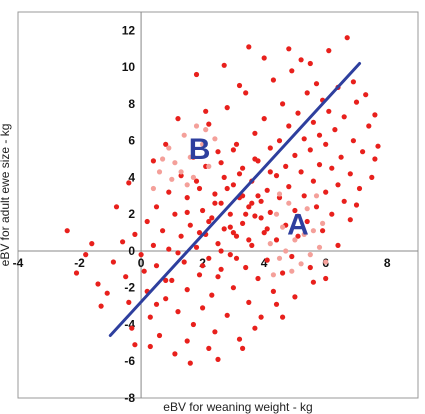 Image resolution: width=425 pixels, height=414 pixels. Describe the element at coordinates (18, 263) in the screenshot. I see `x-tick-label: -4` at that location.